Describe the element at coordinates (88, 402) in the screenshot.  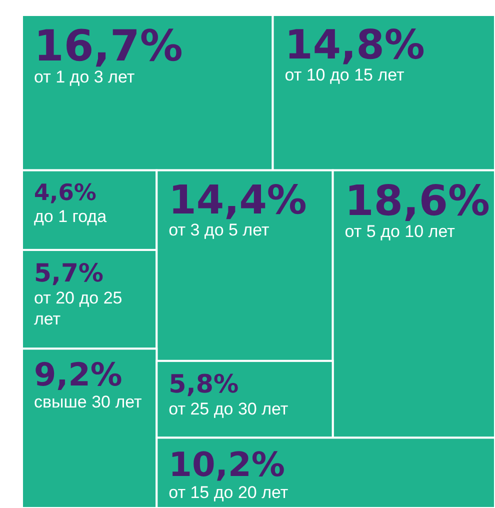
I see `category-label: свыше 30 лет` at that location.